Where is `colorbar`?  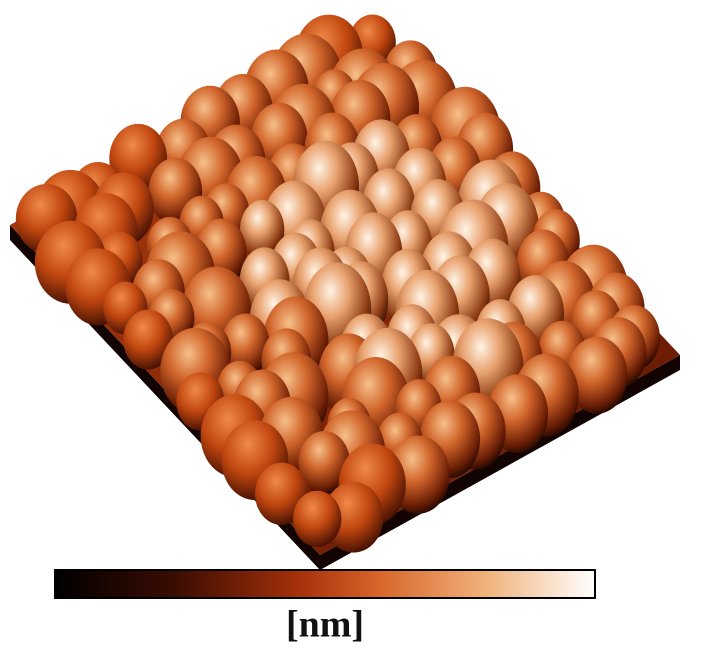 colorbar is located at coordinates (325, 584).